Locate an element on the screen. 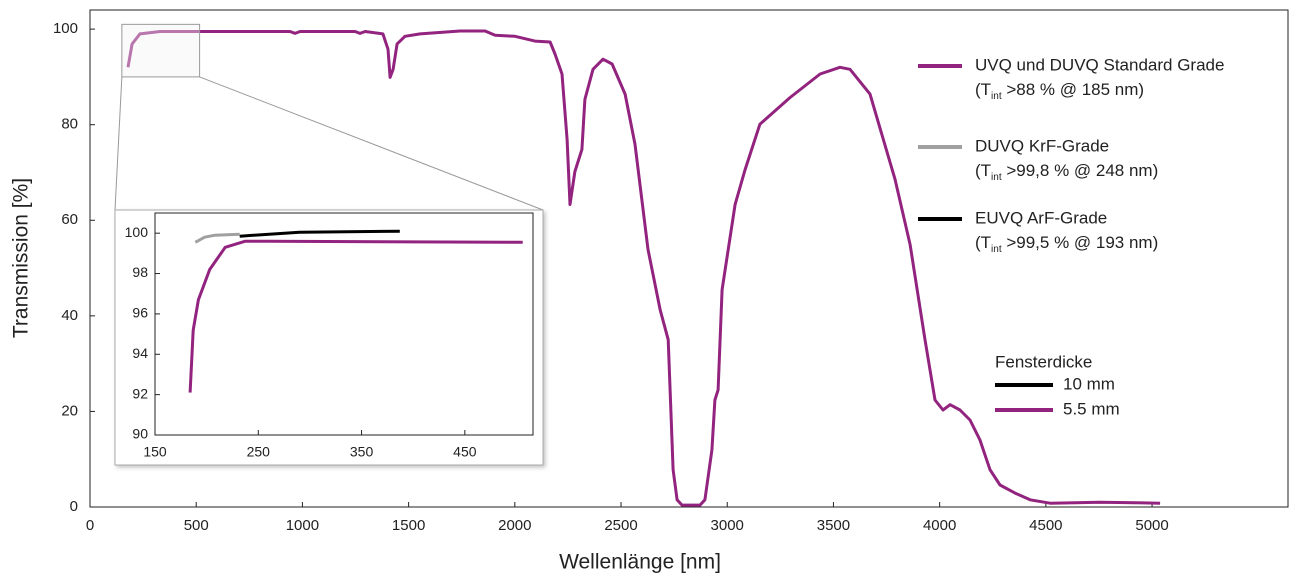 This screenshot has height=575, width=1290. y-tick-label: 98 is located at coordinates (140, 272).